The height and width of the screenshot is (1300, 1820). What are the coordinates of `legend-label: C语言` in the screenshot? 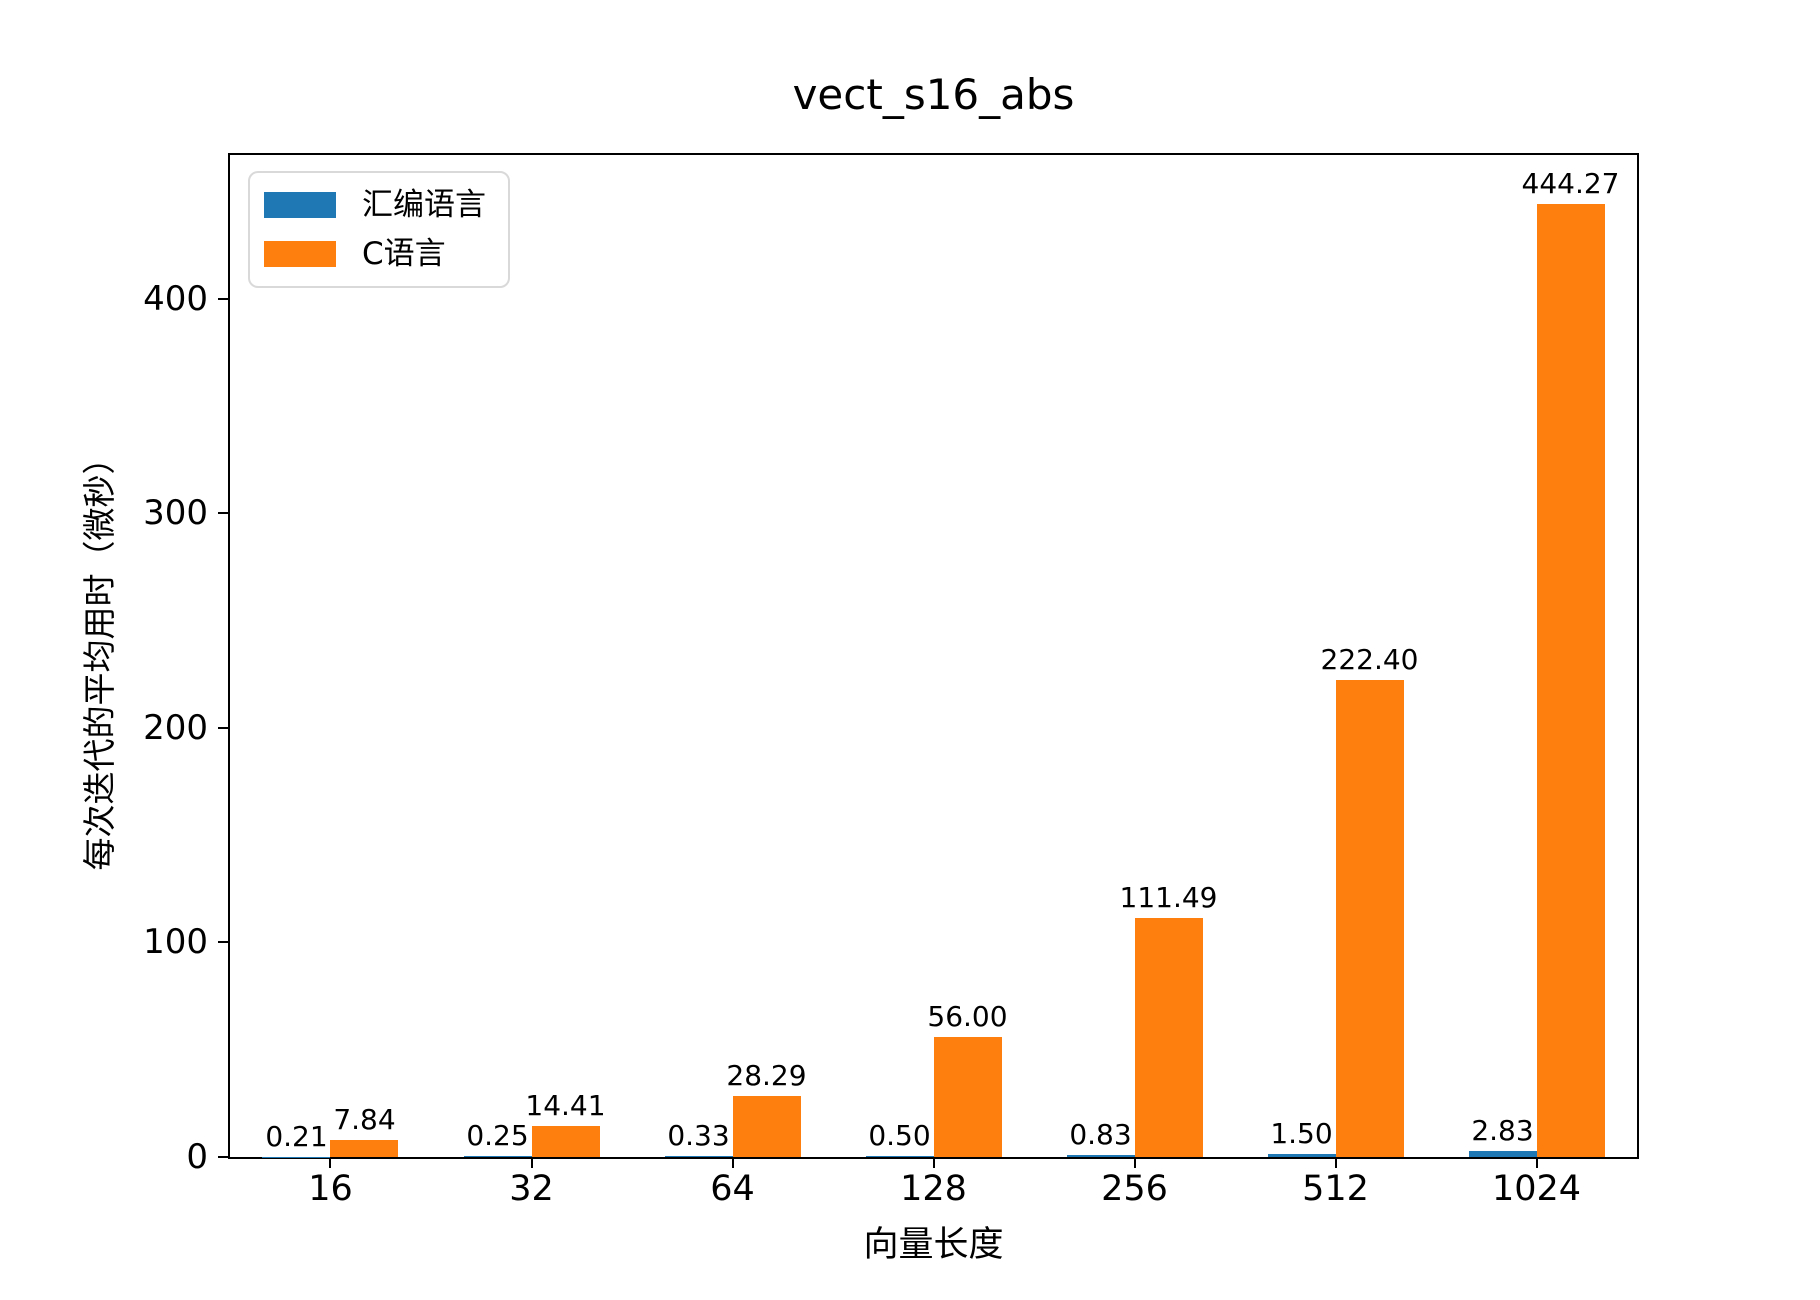 It's located at (404, 254).